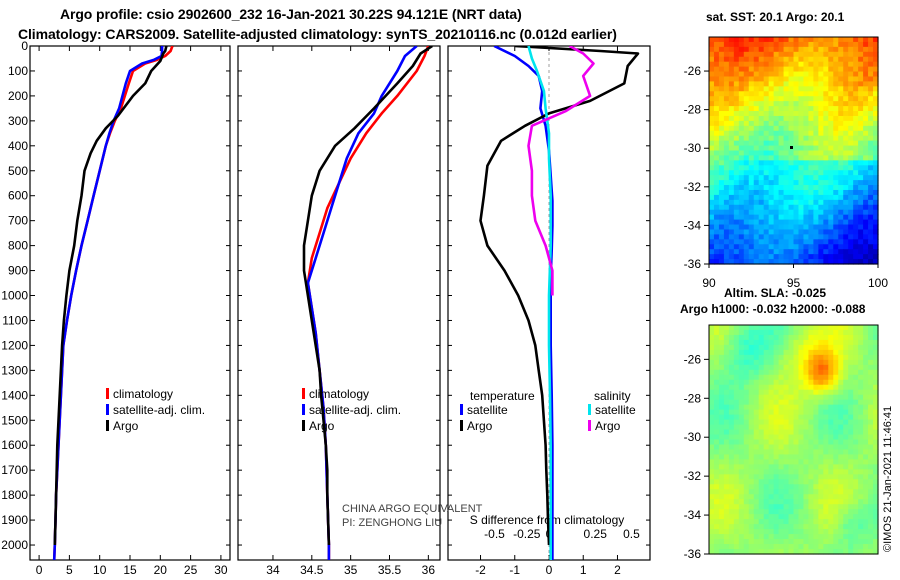 The height and width of the screenshot is (580, 900). What do you see at coordinates (878, 283) in the screenshot?
I see `map-lon-label: 100` at bounding box center [878, 283].